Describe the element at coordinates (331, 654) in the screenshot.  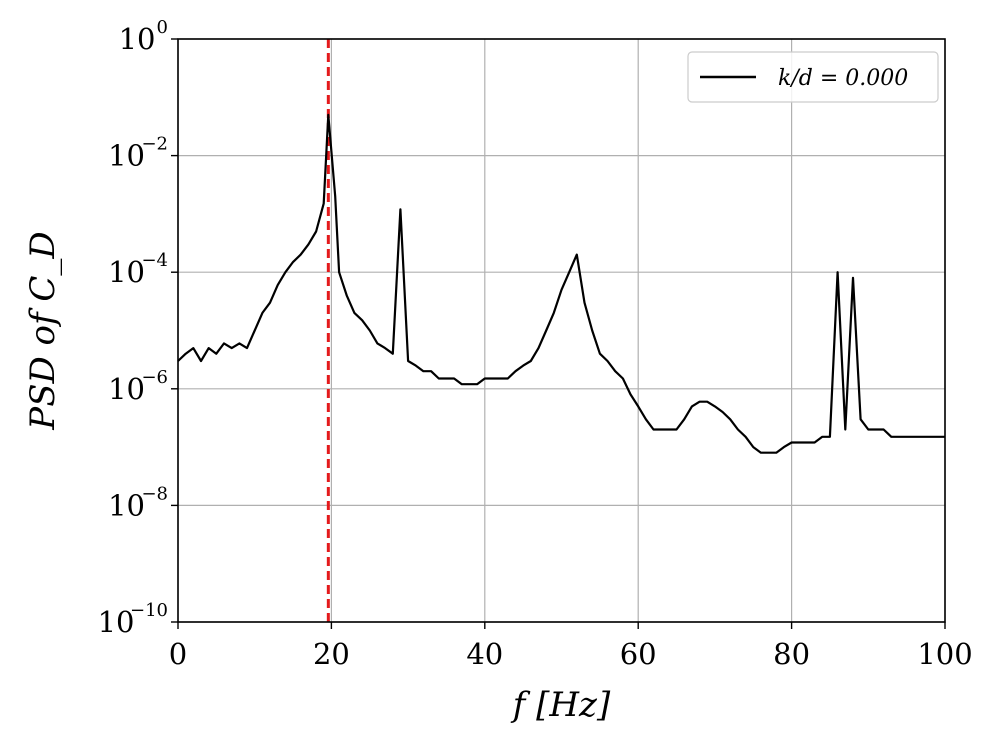
I see `x-tick-label: 20` at that location.